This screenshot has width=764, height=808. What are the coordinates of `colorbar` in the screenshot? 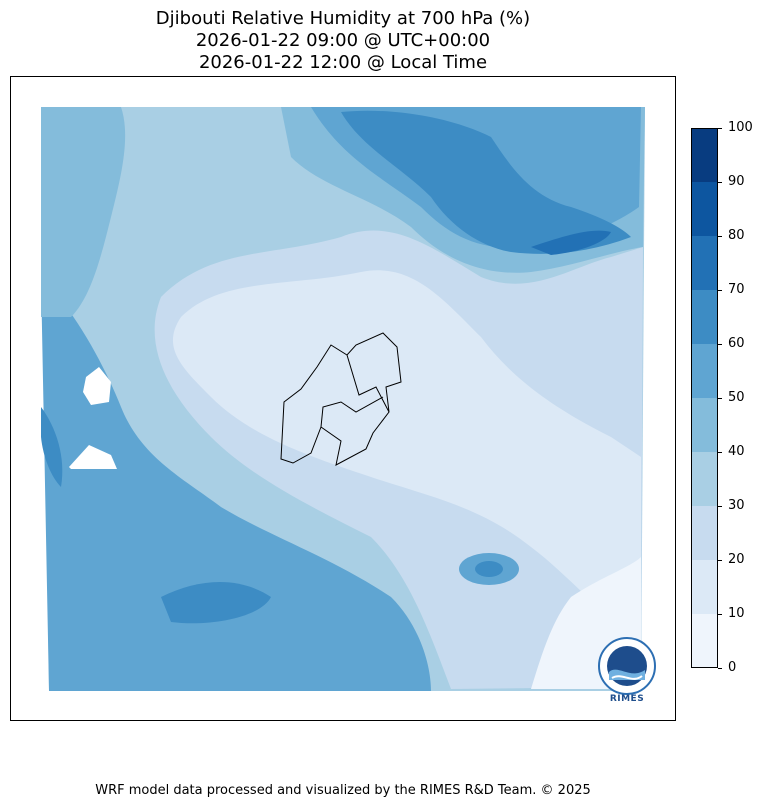 It's located at (704, 398).